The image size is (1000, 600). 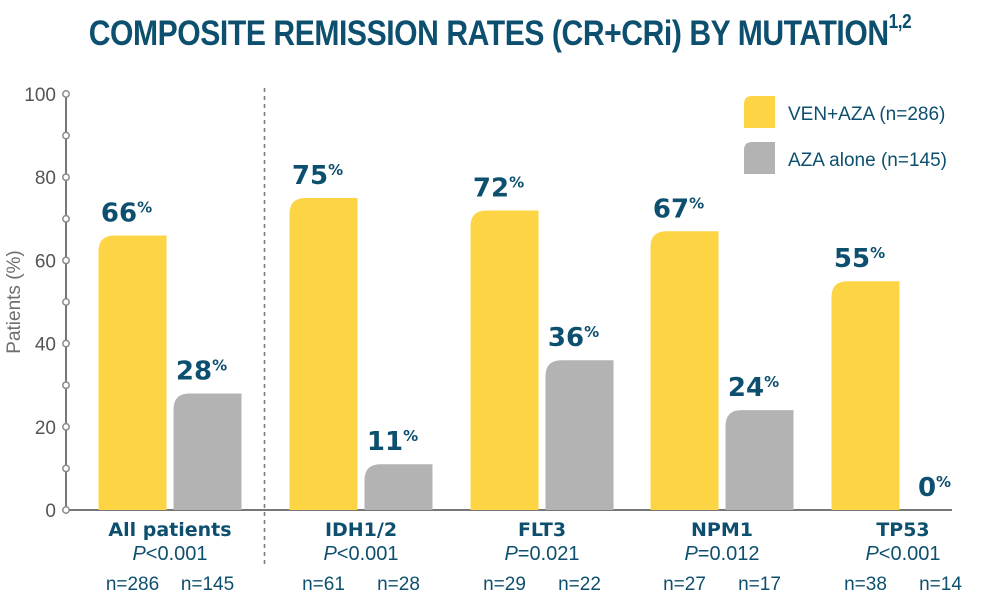 What do you see at coordinates (361, 530) in the screenshot?
I see `category-label: IDH1/2` at bounding box center [361, 530].